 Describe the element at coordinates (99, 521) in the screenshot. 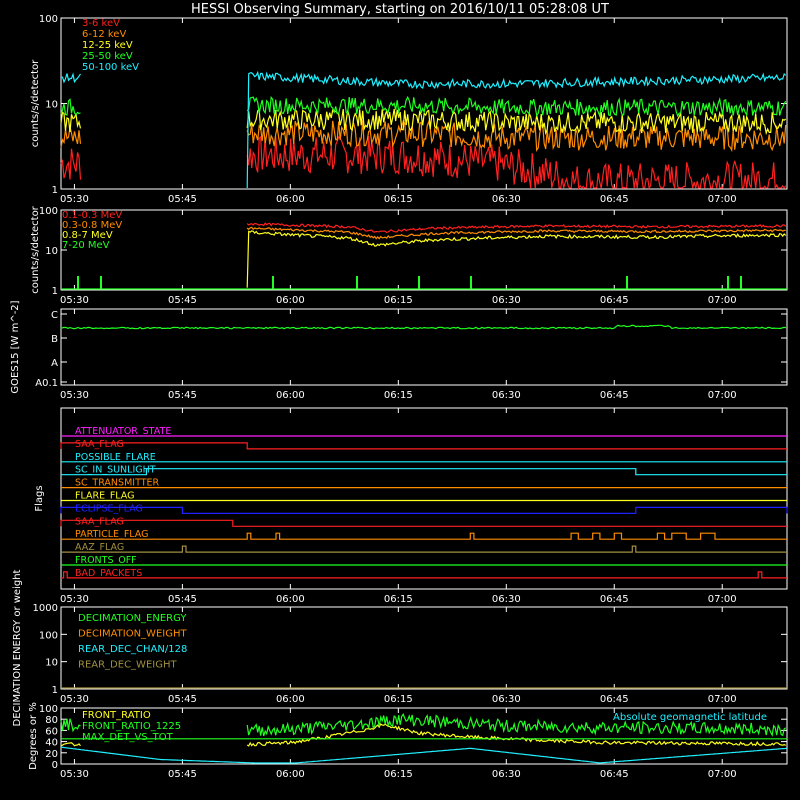

I see `flag-label: SAA_FLAG` at that location.